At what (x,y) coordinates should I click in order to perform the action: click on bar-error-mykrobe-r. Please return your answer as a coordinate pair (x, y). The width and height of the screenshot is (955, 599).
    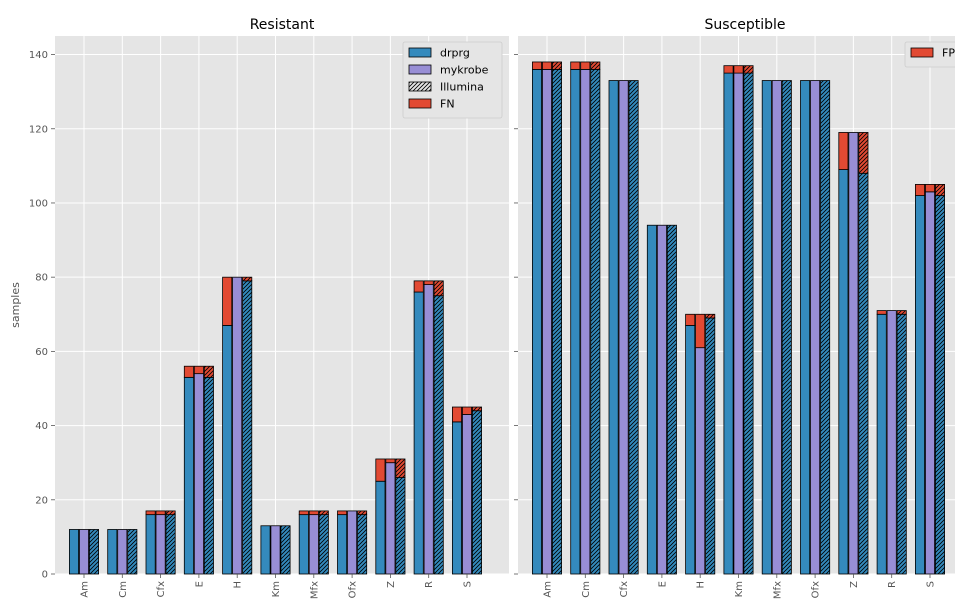
    Looking at the image, I should click on (428, 282).